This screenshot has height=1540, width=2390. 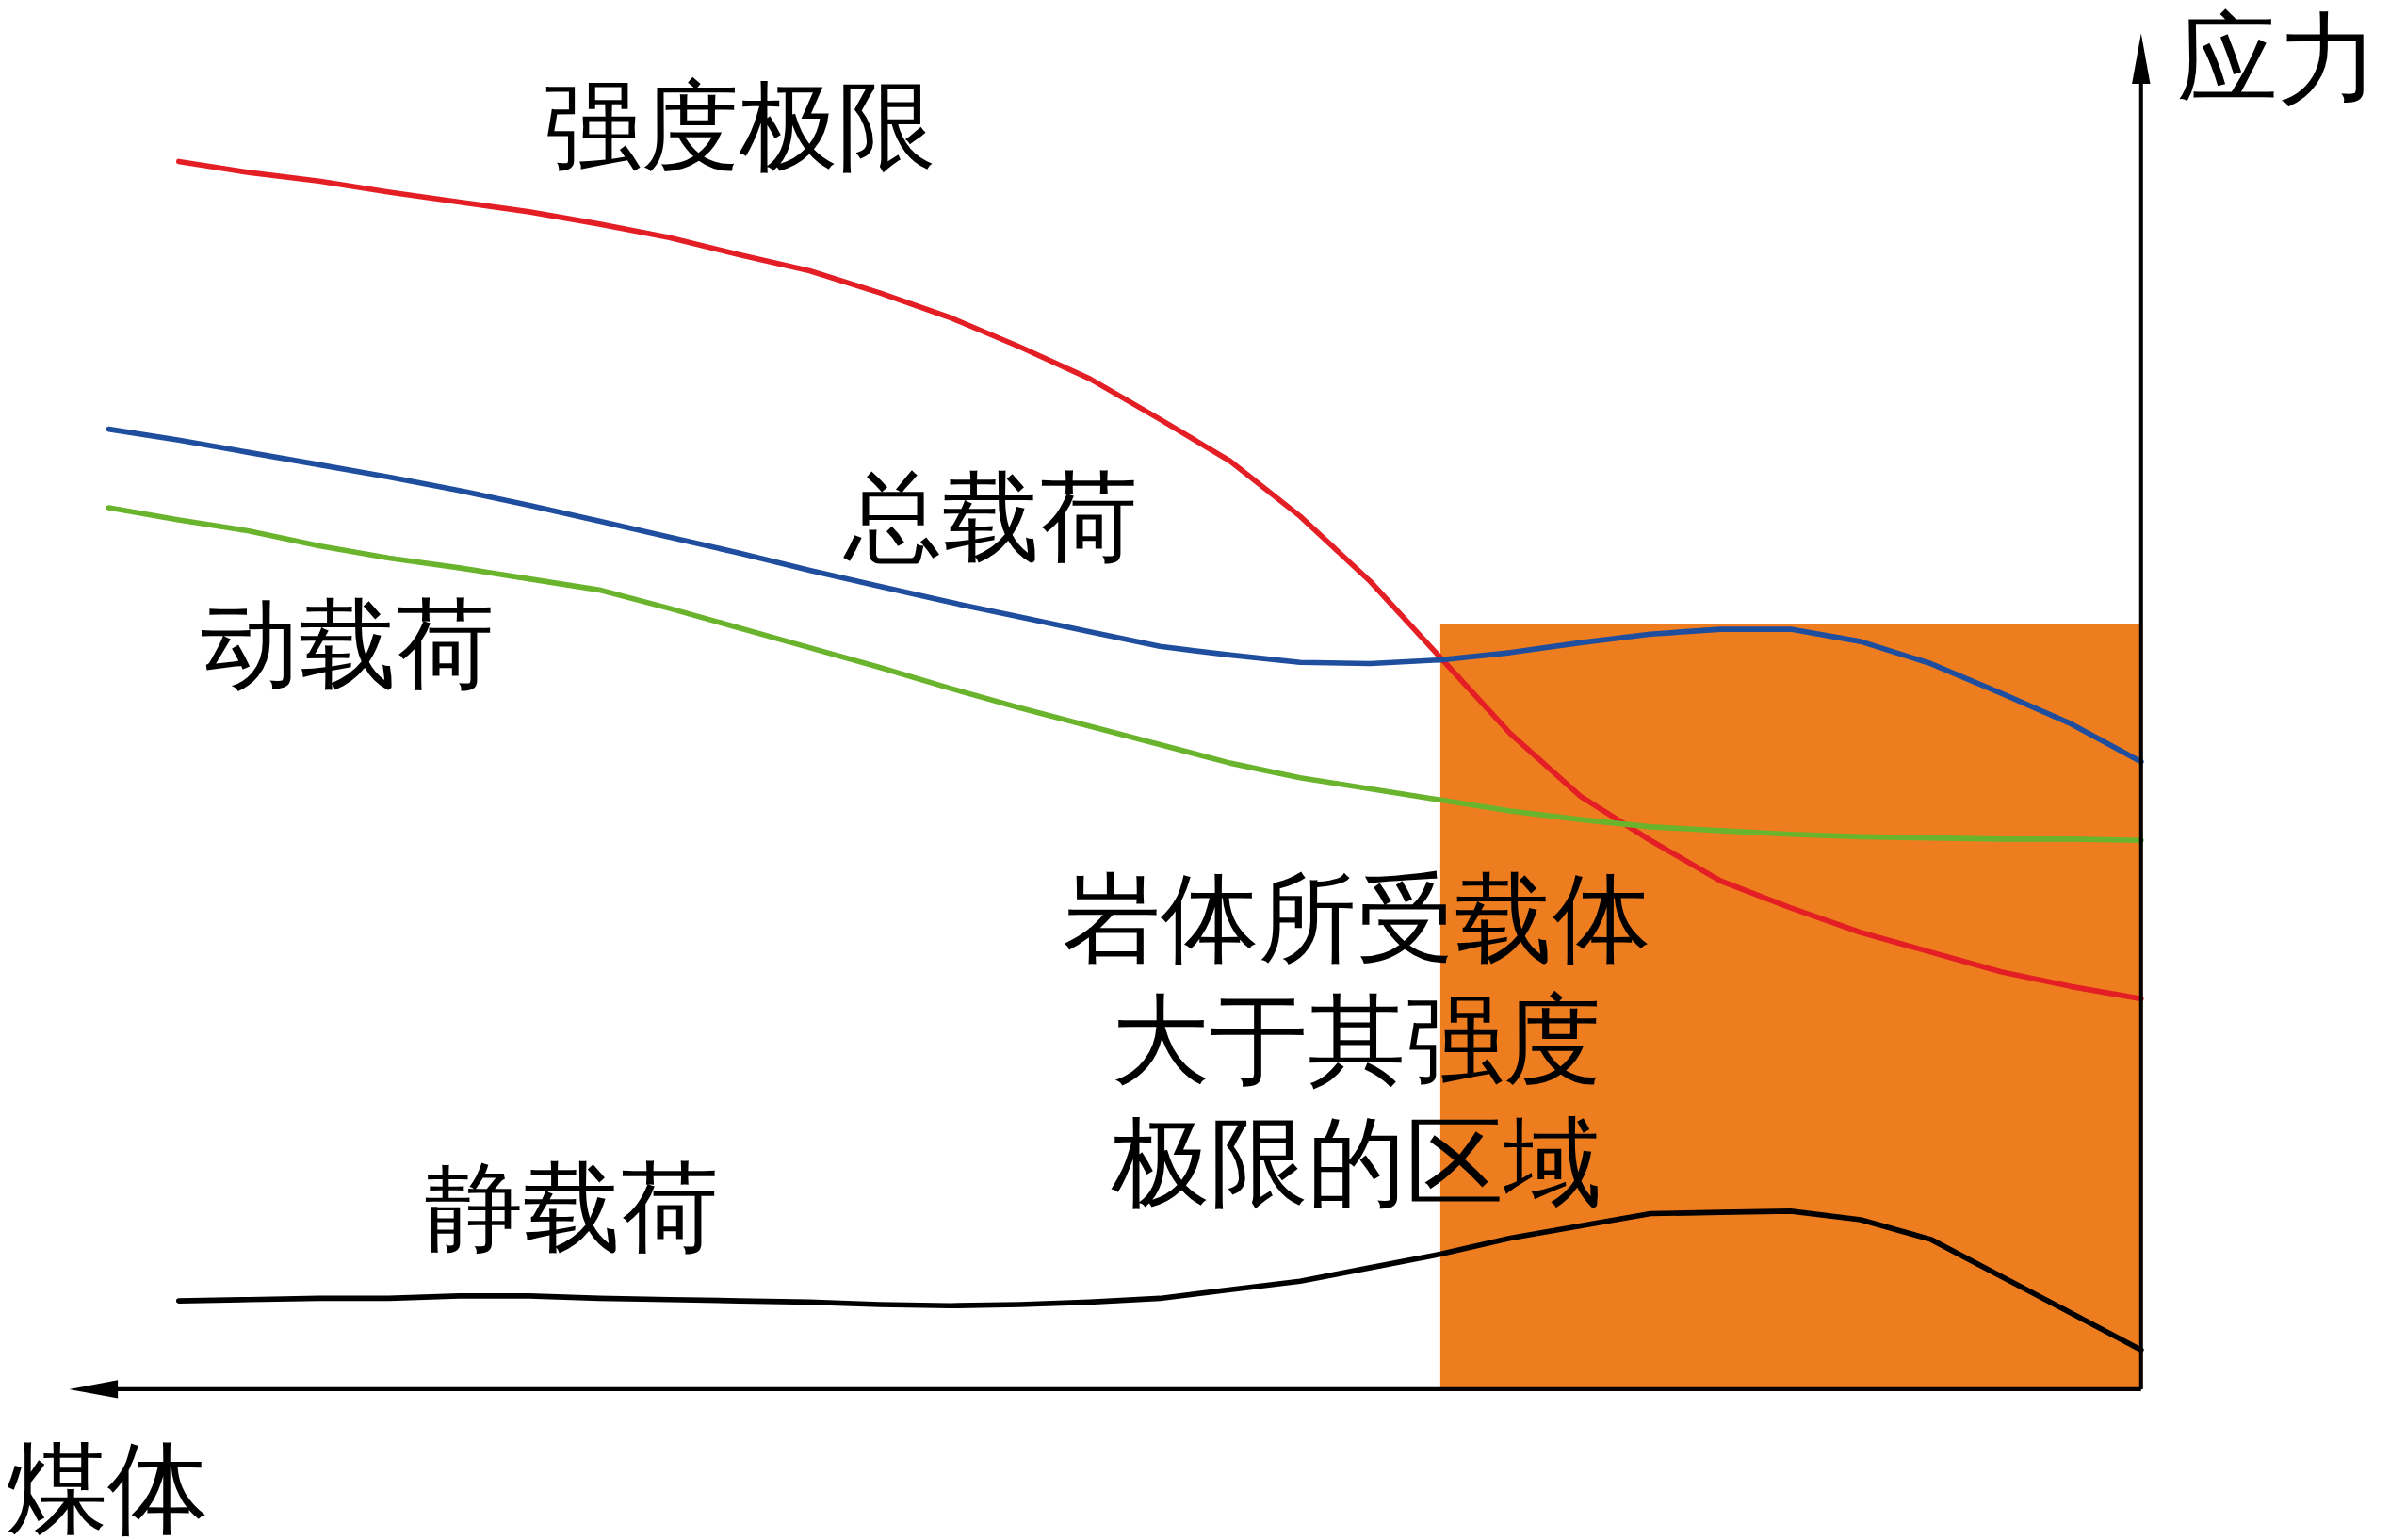 I want to click on series-label: 强度极限, so click(x=739, y=126).